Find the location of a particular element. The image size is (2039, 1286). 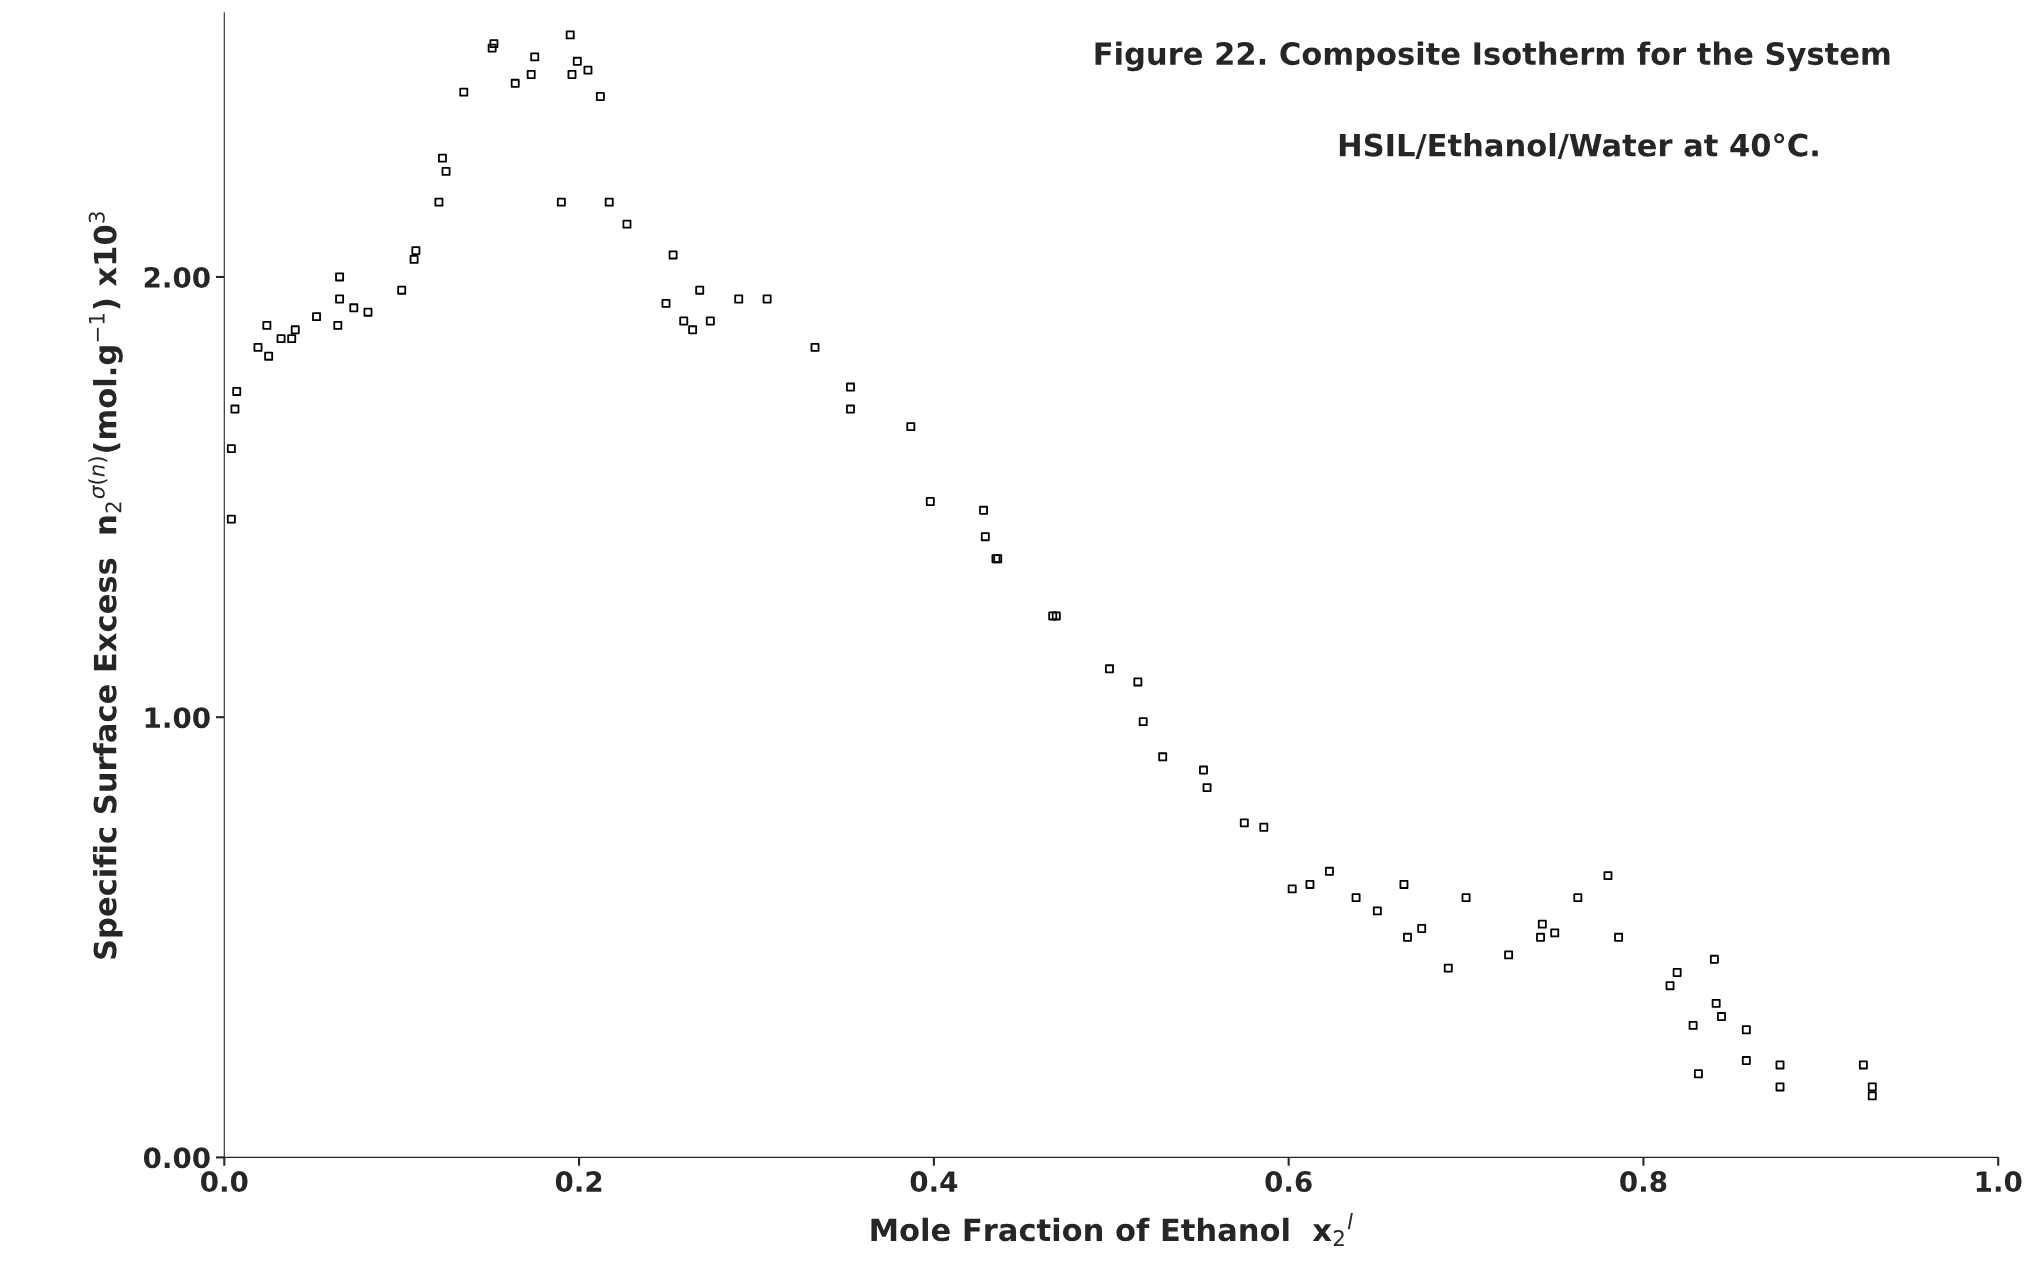

x-tick-label: 0.6 is located at coordinates (1288, 1182).